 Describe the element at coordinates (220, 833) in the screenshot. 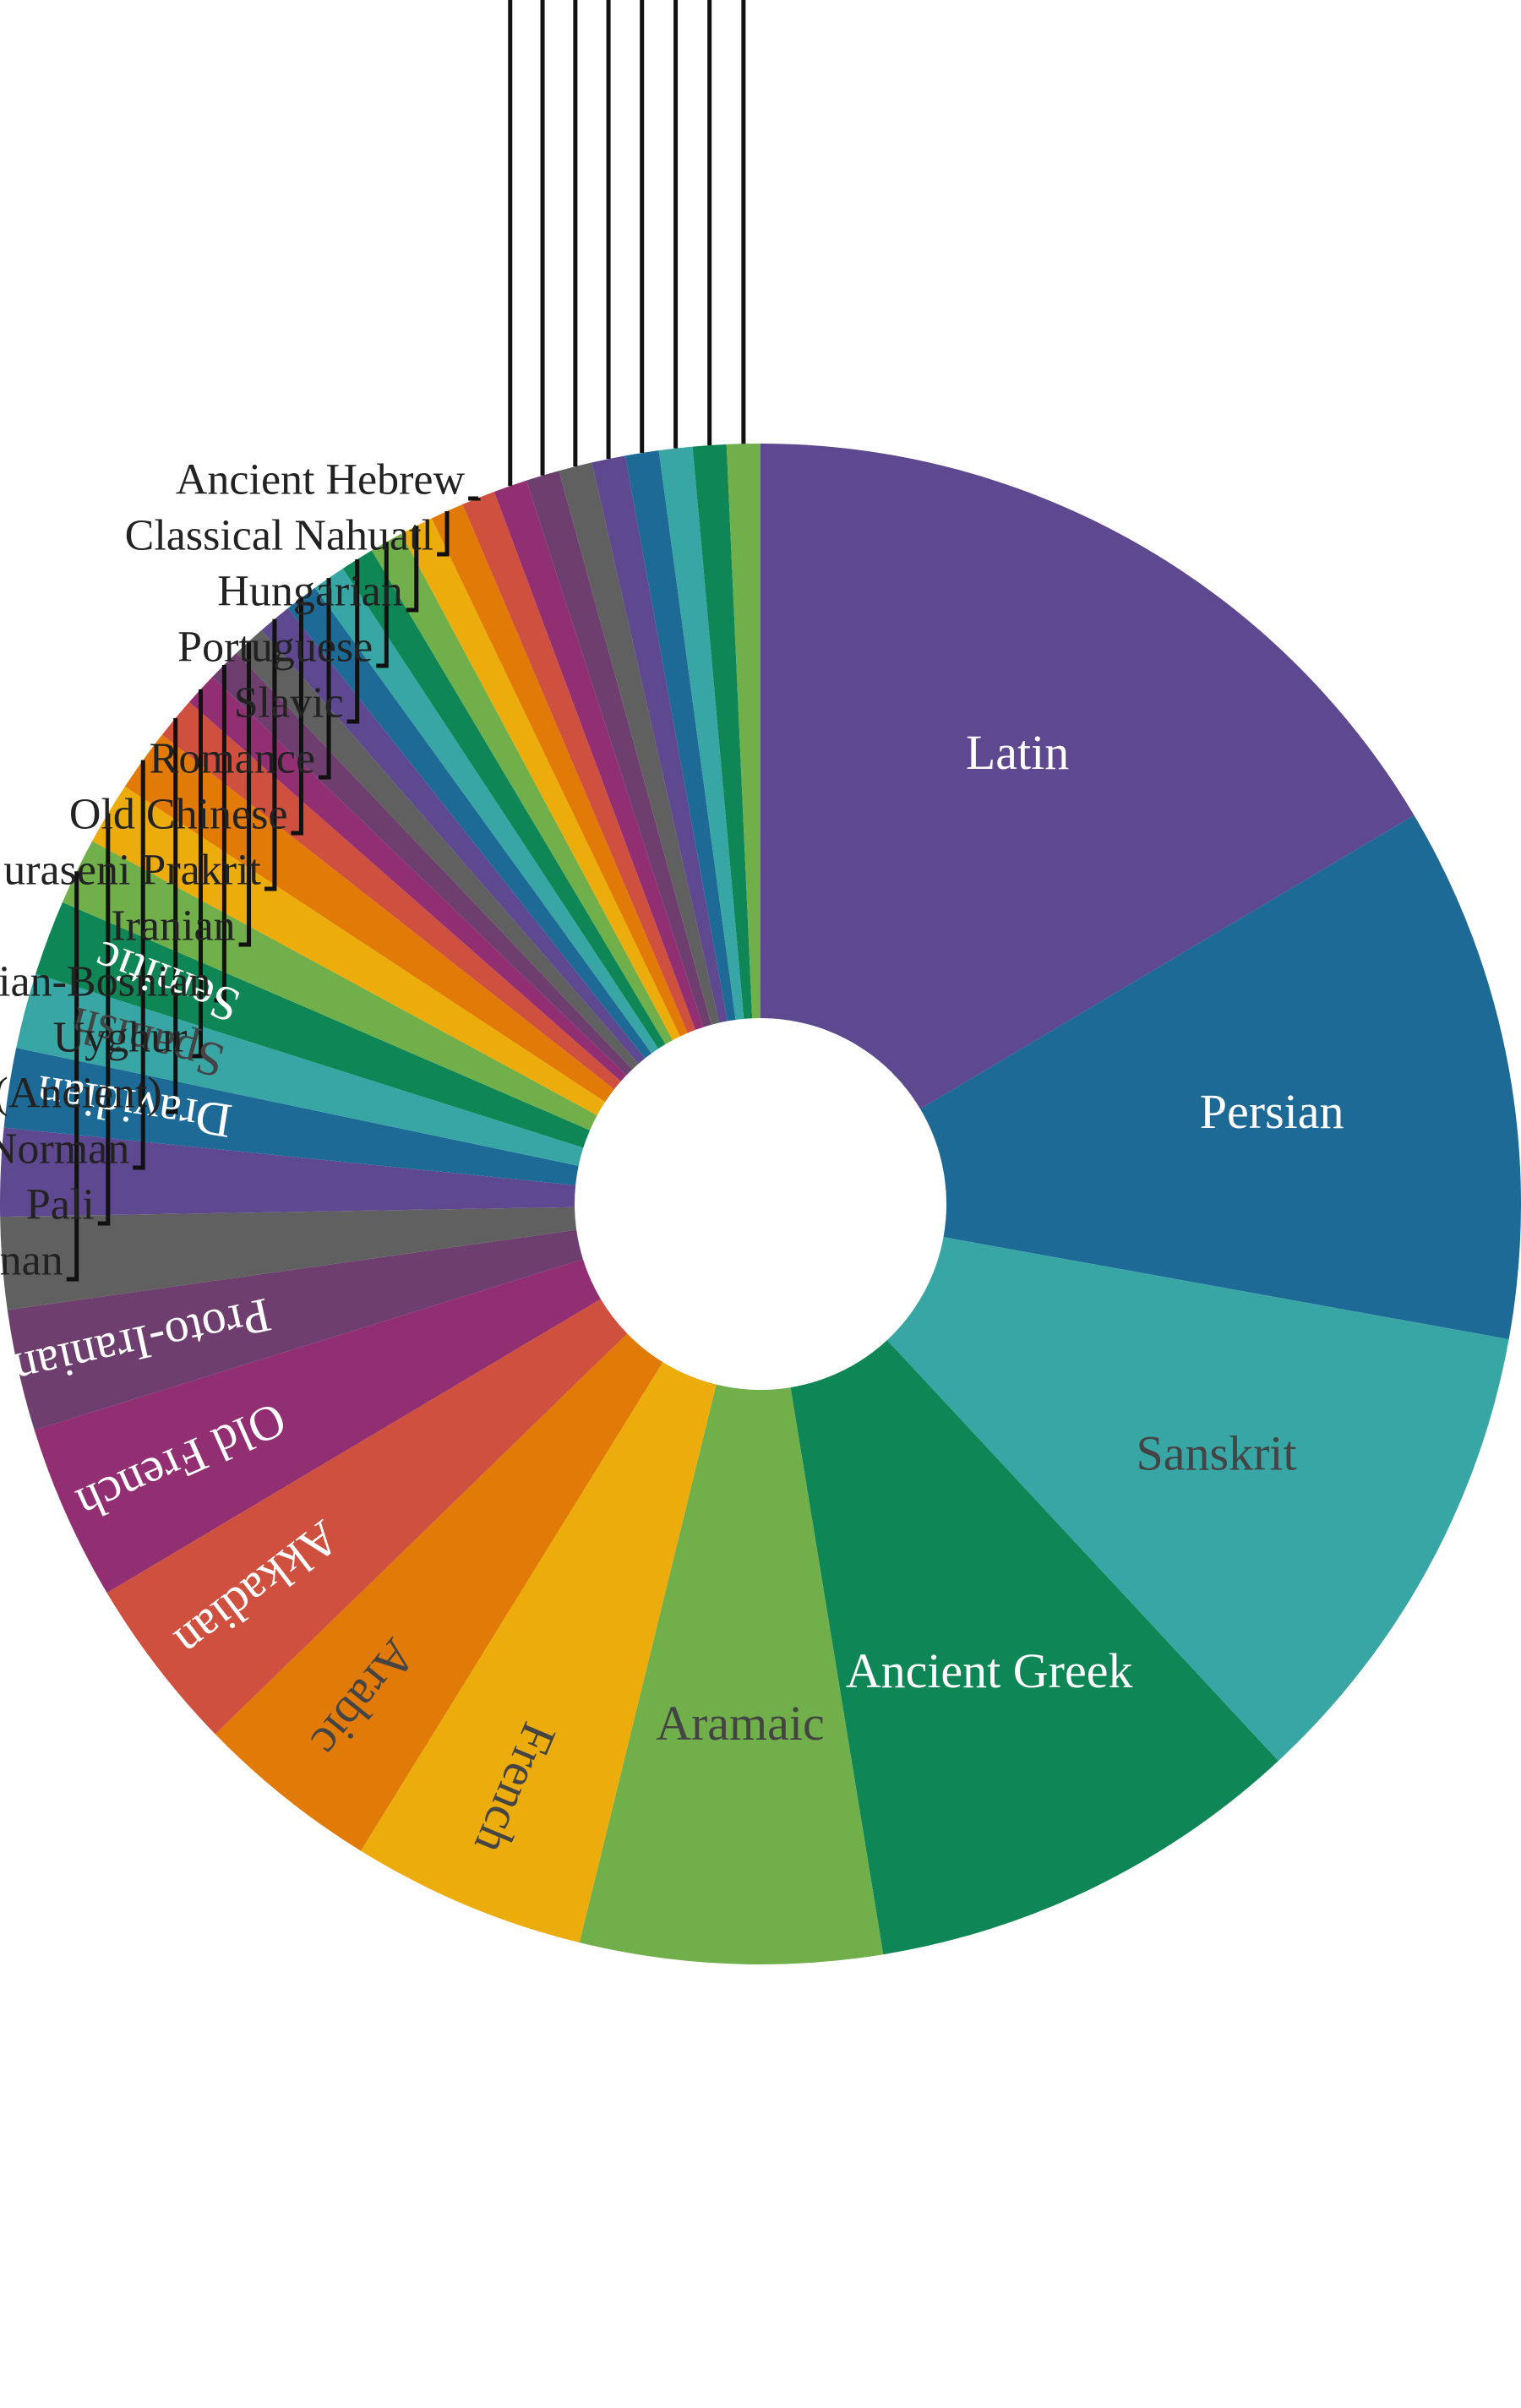

I see `leader-line-tian-bosnian` at that location.